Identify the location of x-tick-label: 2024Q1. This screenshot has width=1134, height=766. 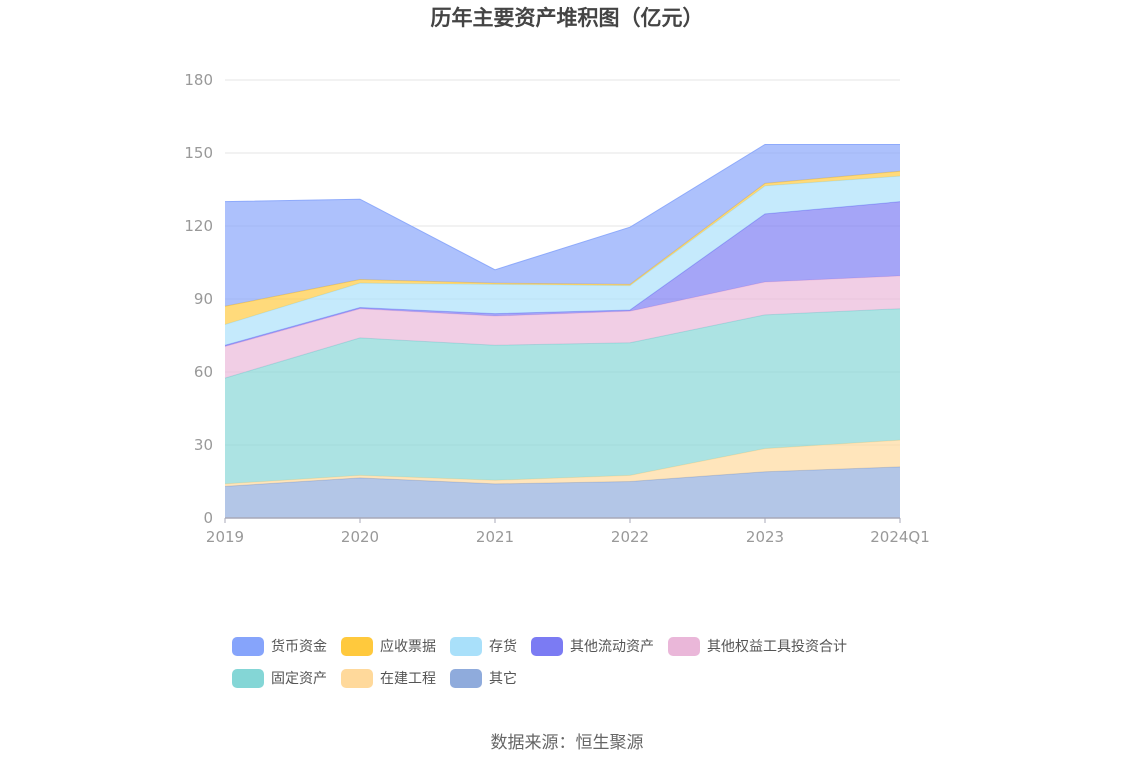
(900, 537).